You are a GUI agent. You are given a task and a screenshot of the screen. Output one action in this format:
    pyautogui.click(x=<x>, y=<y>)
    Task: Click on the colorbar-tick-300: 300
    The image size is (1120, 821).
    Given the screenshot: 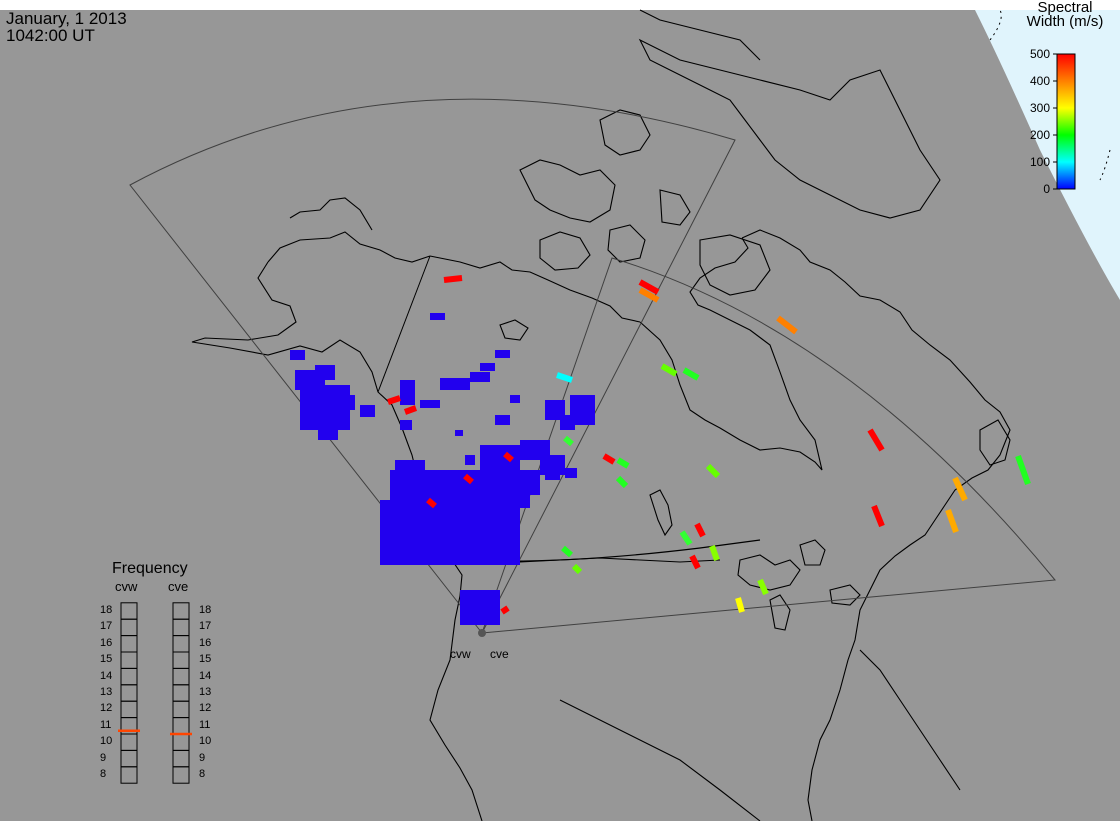 What is the action you would take?
    pyautogui.click(x=1039, y=108)
    